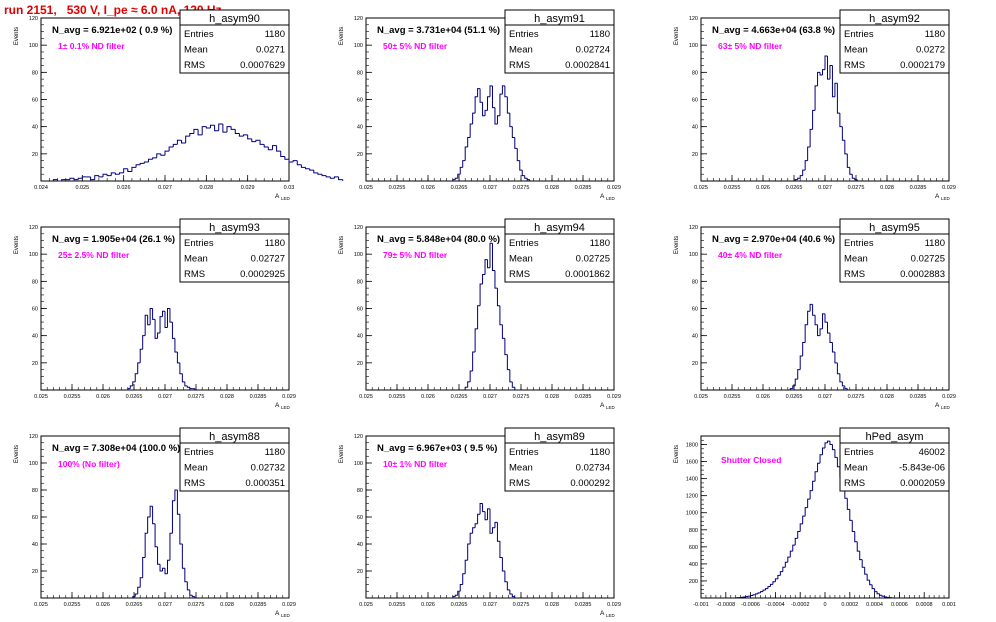 This screenshot has width=996, height=622. Describe the element at coordinates (35, 310) in the screenshot. I see `y-tick-label: 60` at that location.